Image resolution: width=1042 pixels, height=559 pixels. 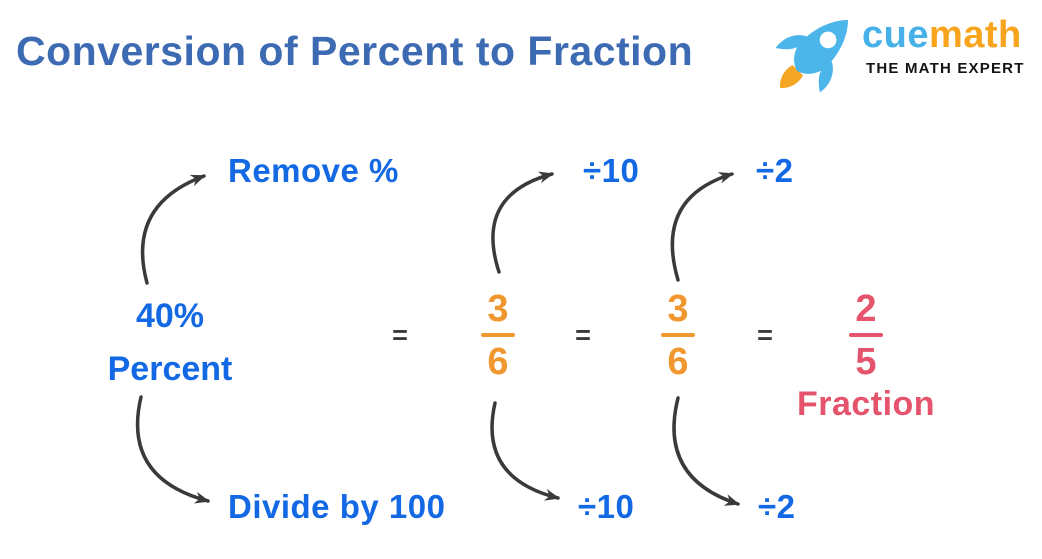 What do you see at coordinates (170, 342) in the screenshot?
I see `percent-value-block: 40% Percent` at bounding box center [170, 342].